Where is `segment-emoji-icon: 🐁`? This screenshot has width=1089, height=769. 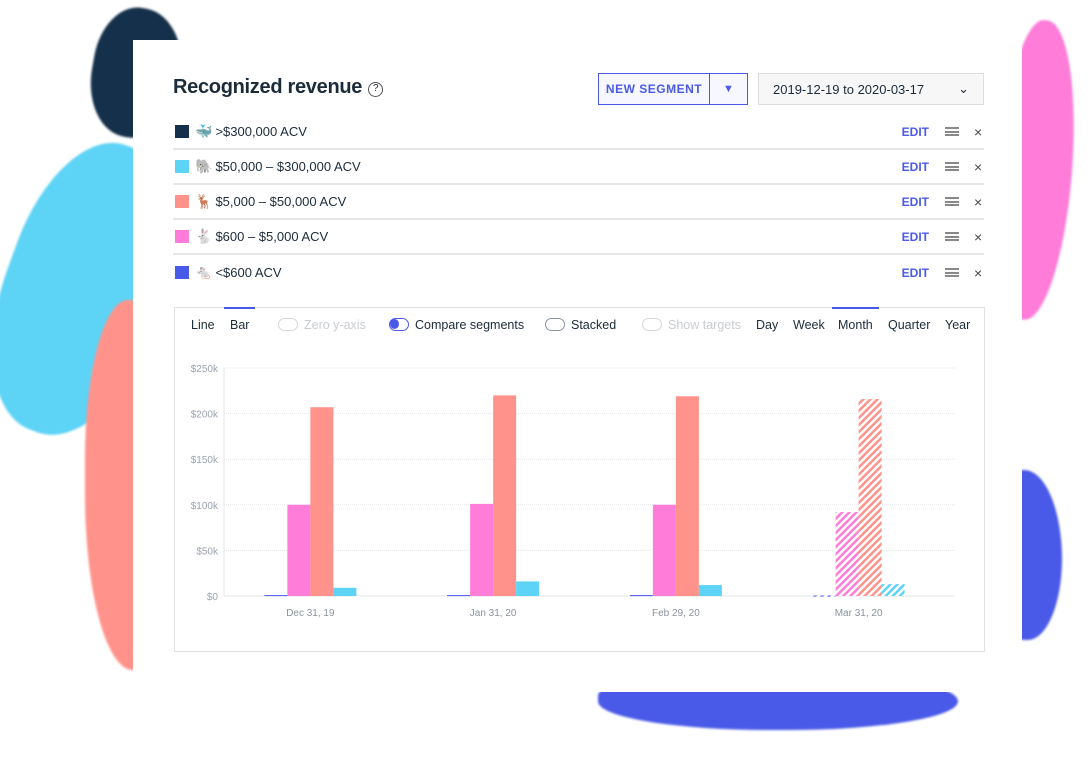 segment-emoji-icon: 🐁 is located at coordinates (204, 272).